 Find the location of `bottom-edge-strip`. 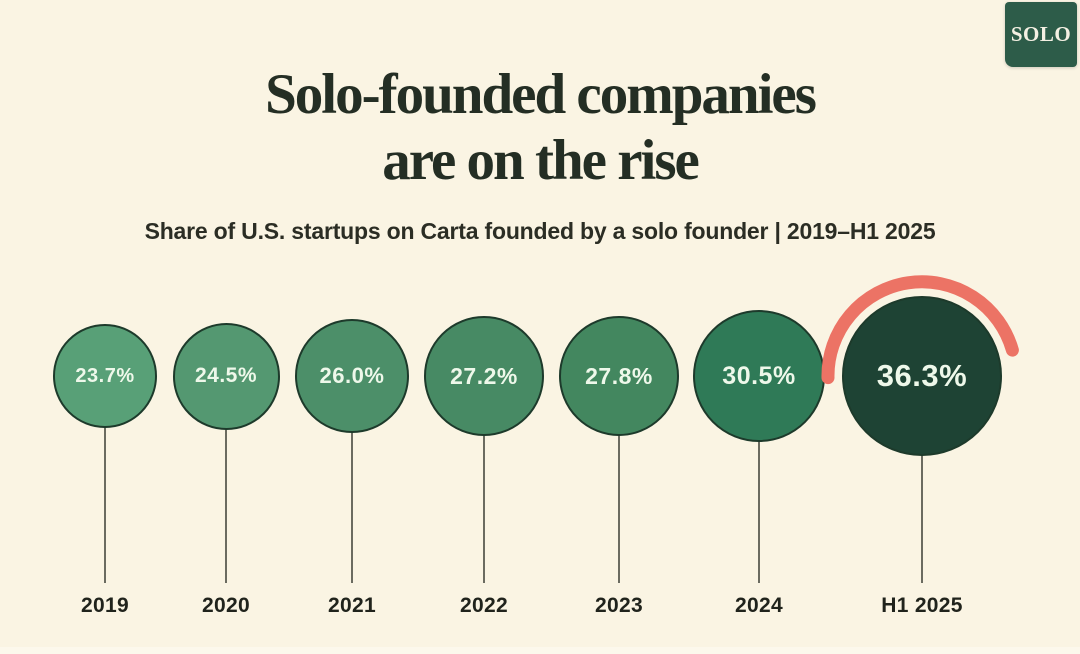

bottom-edge-strip is located at coordinates (540, 650).